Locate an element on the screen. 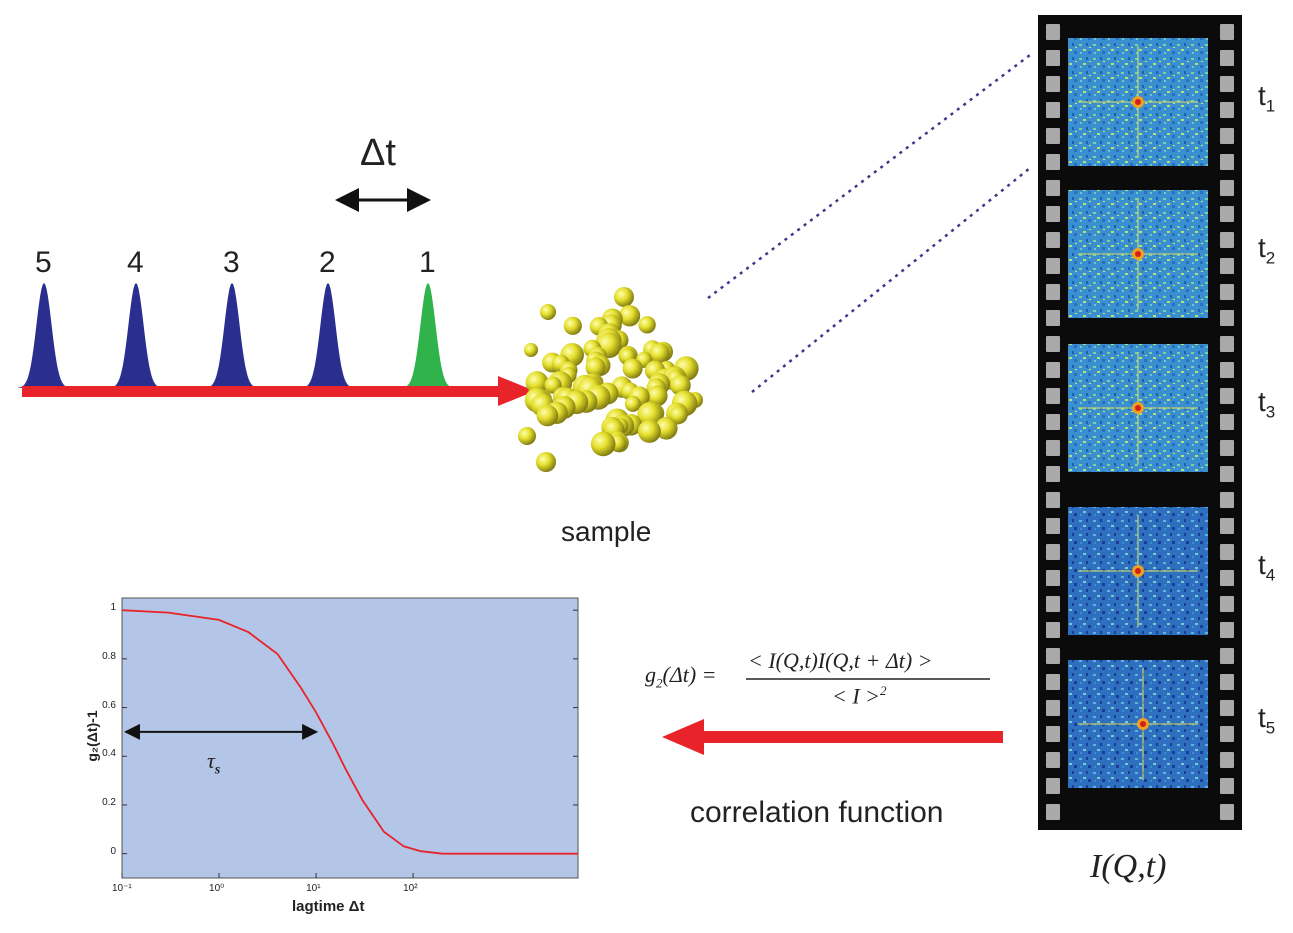  y-tick-label: 0.4 is located at coordinates (109, 754).